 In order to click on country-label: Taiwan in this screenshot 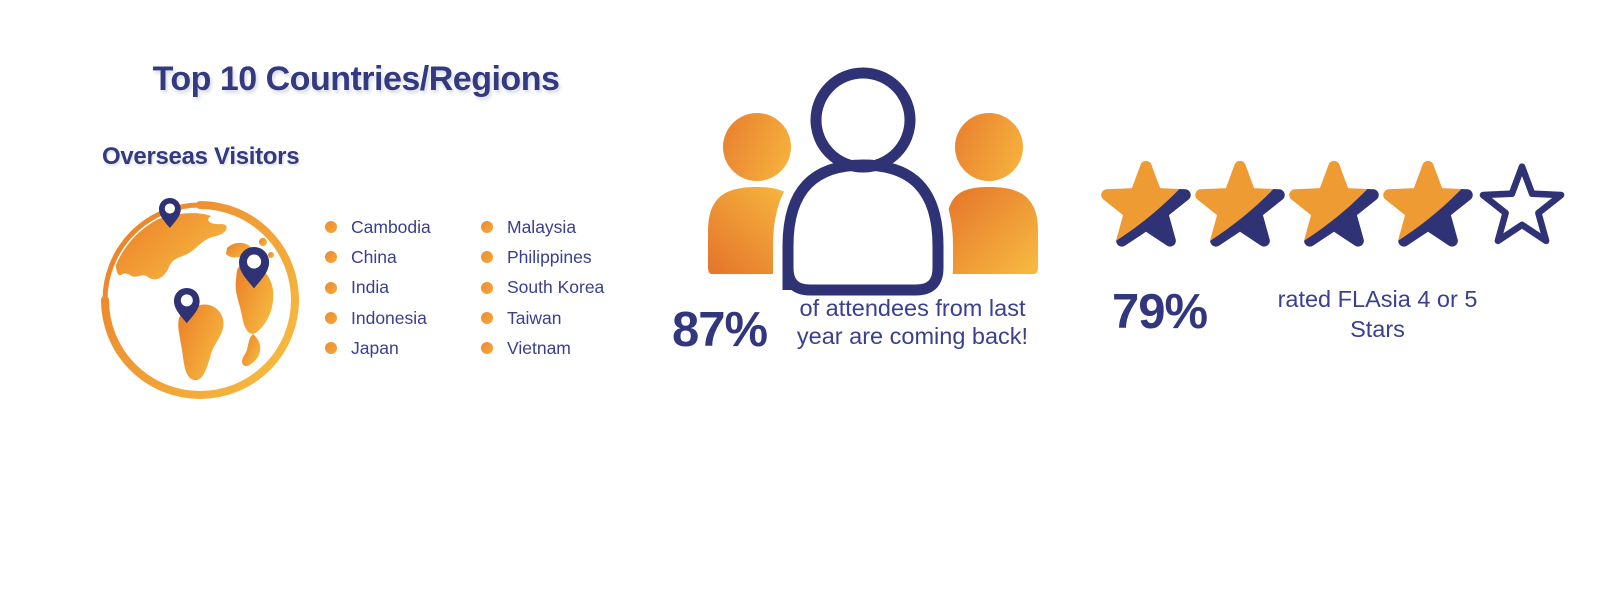, I will do `click(534, 317)`.